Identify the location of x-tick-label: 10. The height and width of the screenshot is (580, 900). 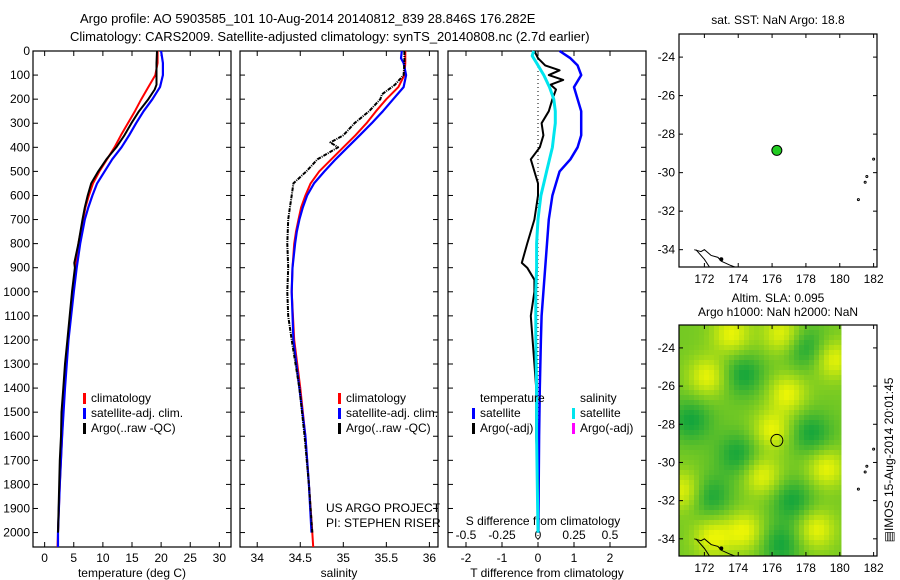
(103, 558).